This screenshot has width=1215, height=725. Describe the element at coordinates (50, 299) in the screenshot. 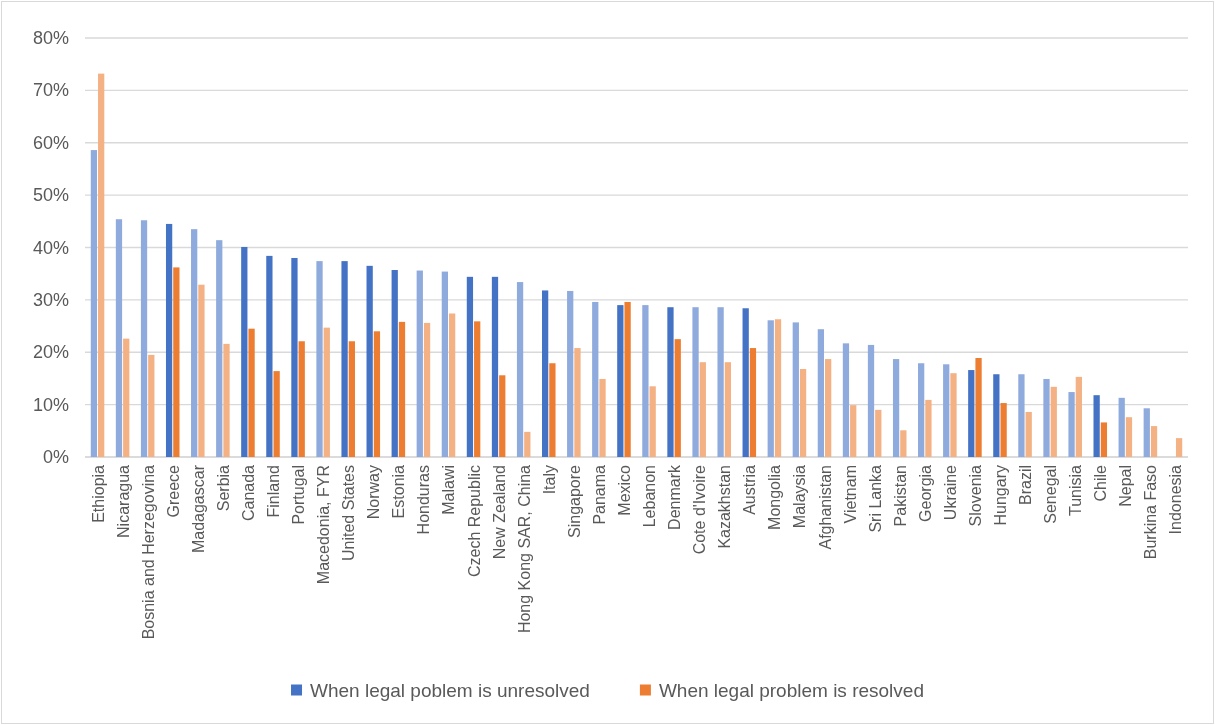

I see `y-tick-label: 30%` at that location.